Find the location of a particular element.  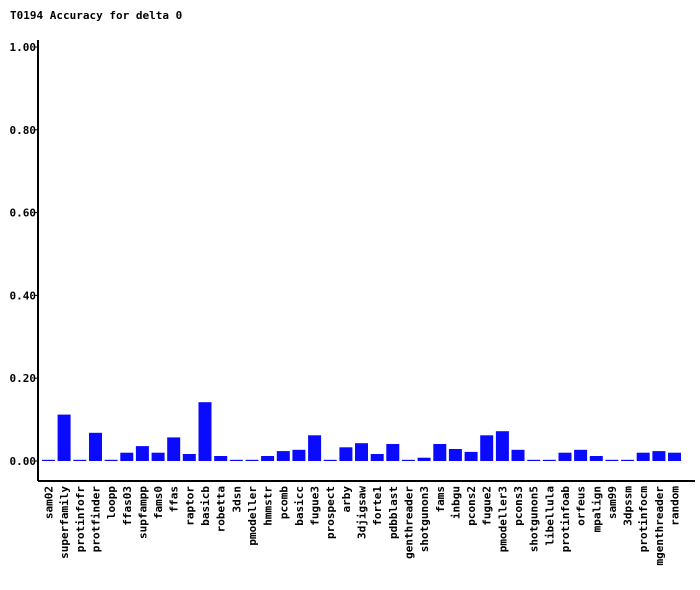

x-tick-label: superfamily is located at coordinates (64, 522).